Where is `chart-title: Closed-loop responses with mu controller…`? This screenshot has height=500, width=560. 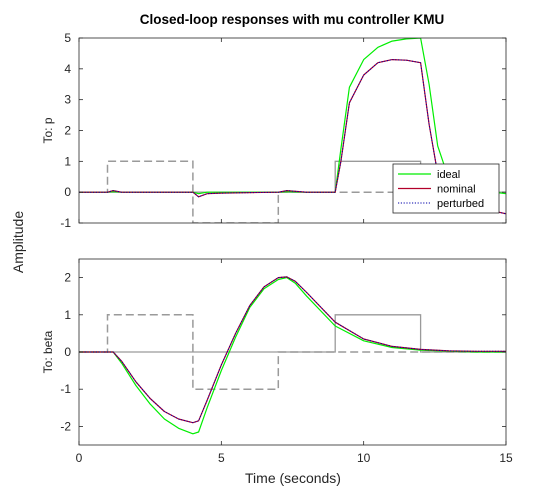 chart-title: Closed-loop responses with mu controller… is located at coordinates (292, 19).